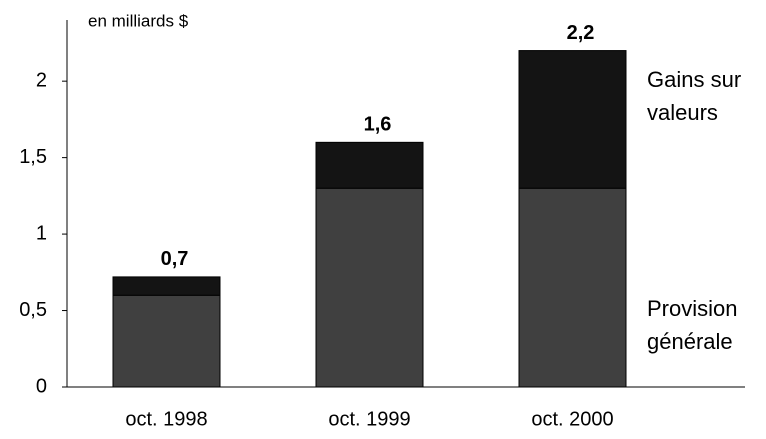  I want to click on x-tick-label: oct. 2000, so click(572, 419).